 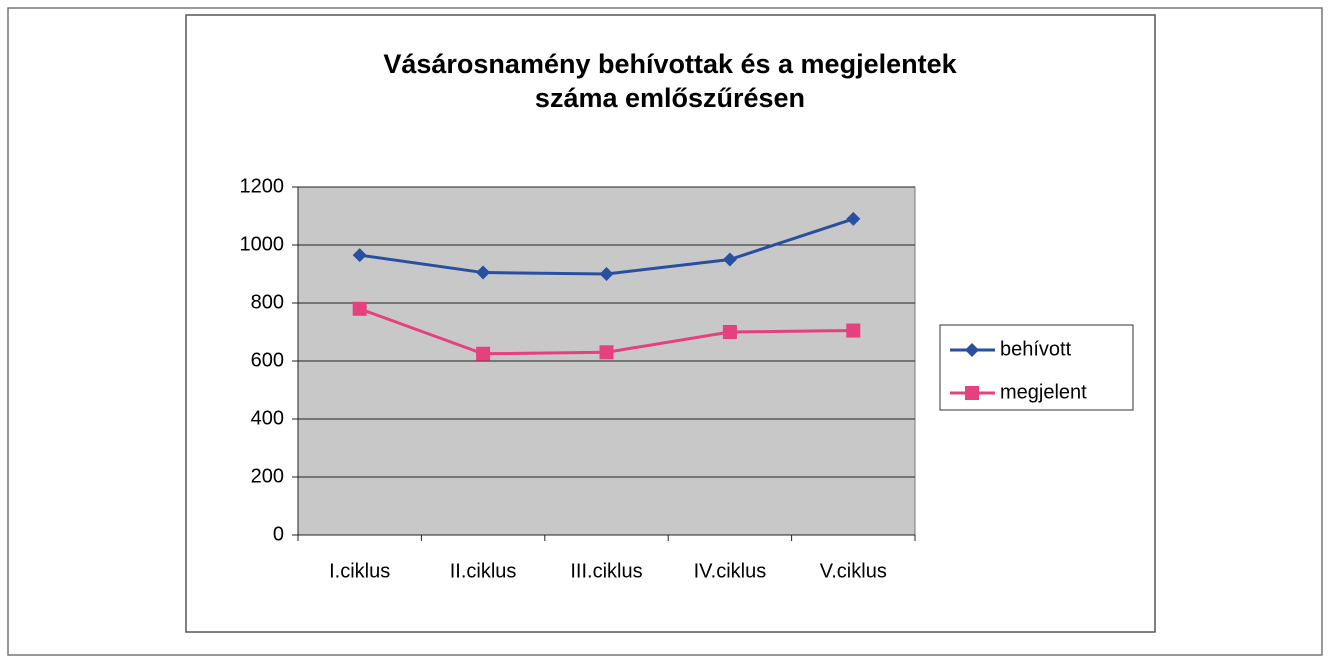 What do you see at coordinates (262, 186) in the screenshot?
I see `y-tick-label: 1200` at bounding box center [262, 186].